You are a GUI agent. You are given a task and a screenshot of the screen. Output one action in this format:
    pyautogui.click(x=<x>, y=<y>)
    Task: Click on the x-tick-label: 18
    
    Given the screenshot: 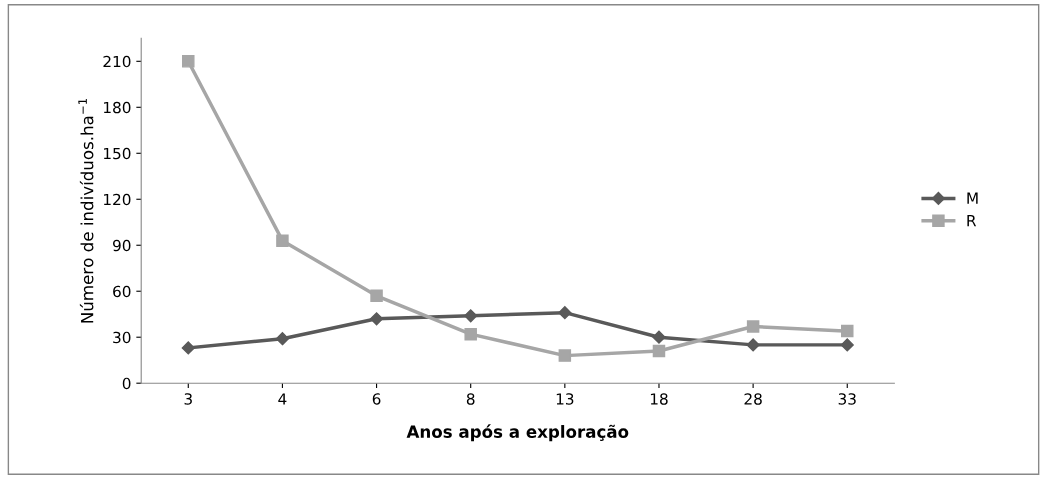 What is the action you would take?
    pyautogui.click(x=659, y=399)
    